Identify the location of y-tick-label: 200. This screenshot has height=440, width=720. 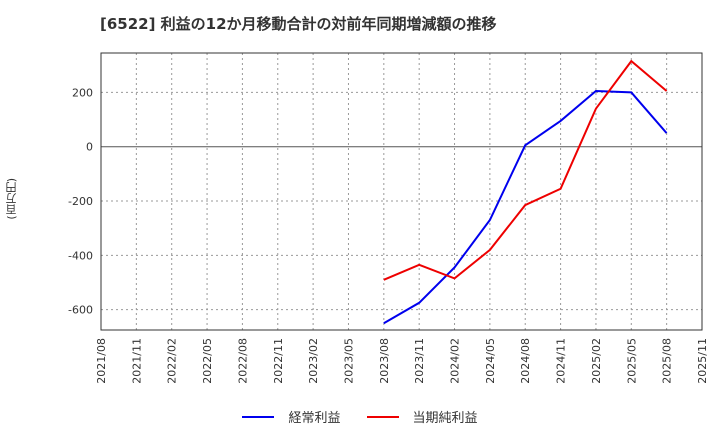
(82, 92).